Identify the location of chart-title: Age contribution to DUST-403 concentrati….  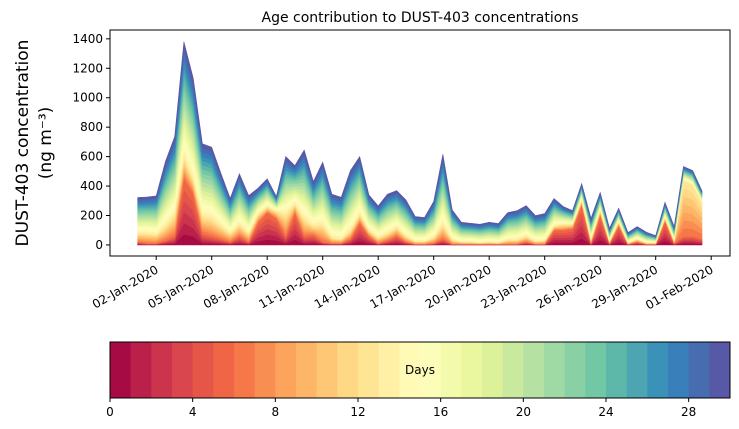
(420, 18).